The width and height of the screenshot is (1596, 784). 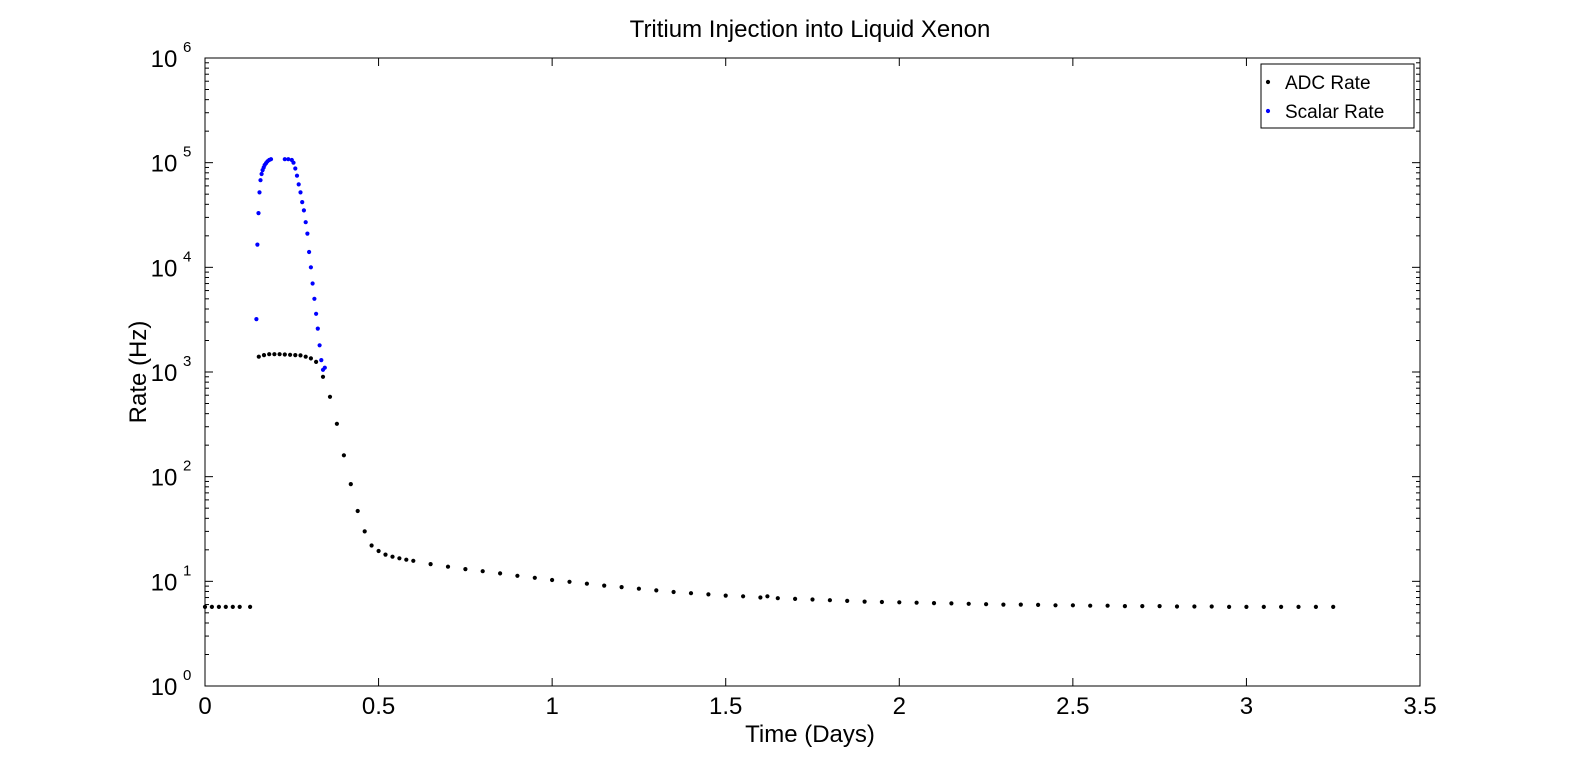 What do you see at coordinates (551, 706) in the screenshot?
I see `x-tick-label: 1` at bounding box center [551, 706].